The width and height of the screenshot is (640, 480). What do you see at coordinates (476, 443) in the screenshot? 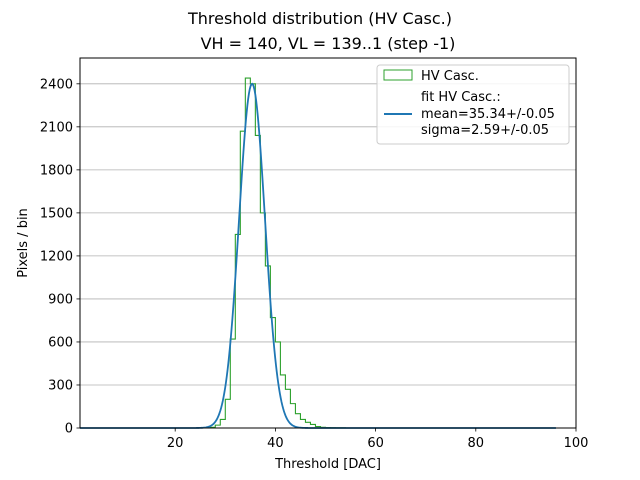
I see `x-tick-label: 80` at bounding box center [476, 443].